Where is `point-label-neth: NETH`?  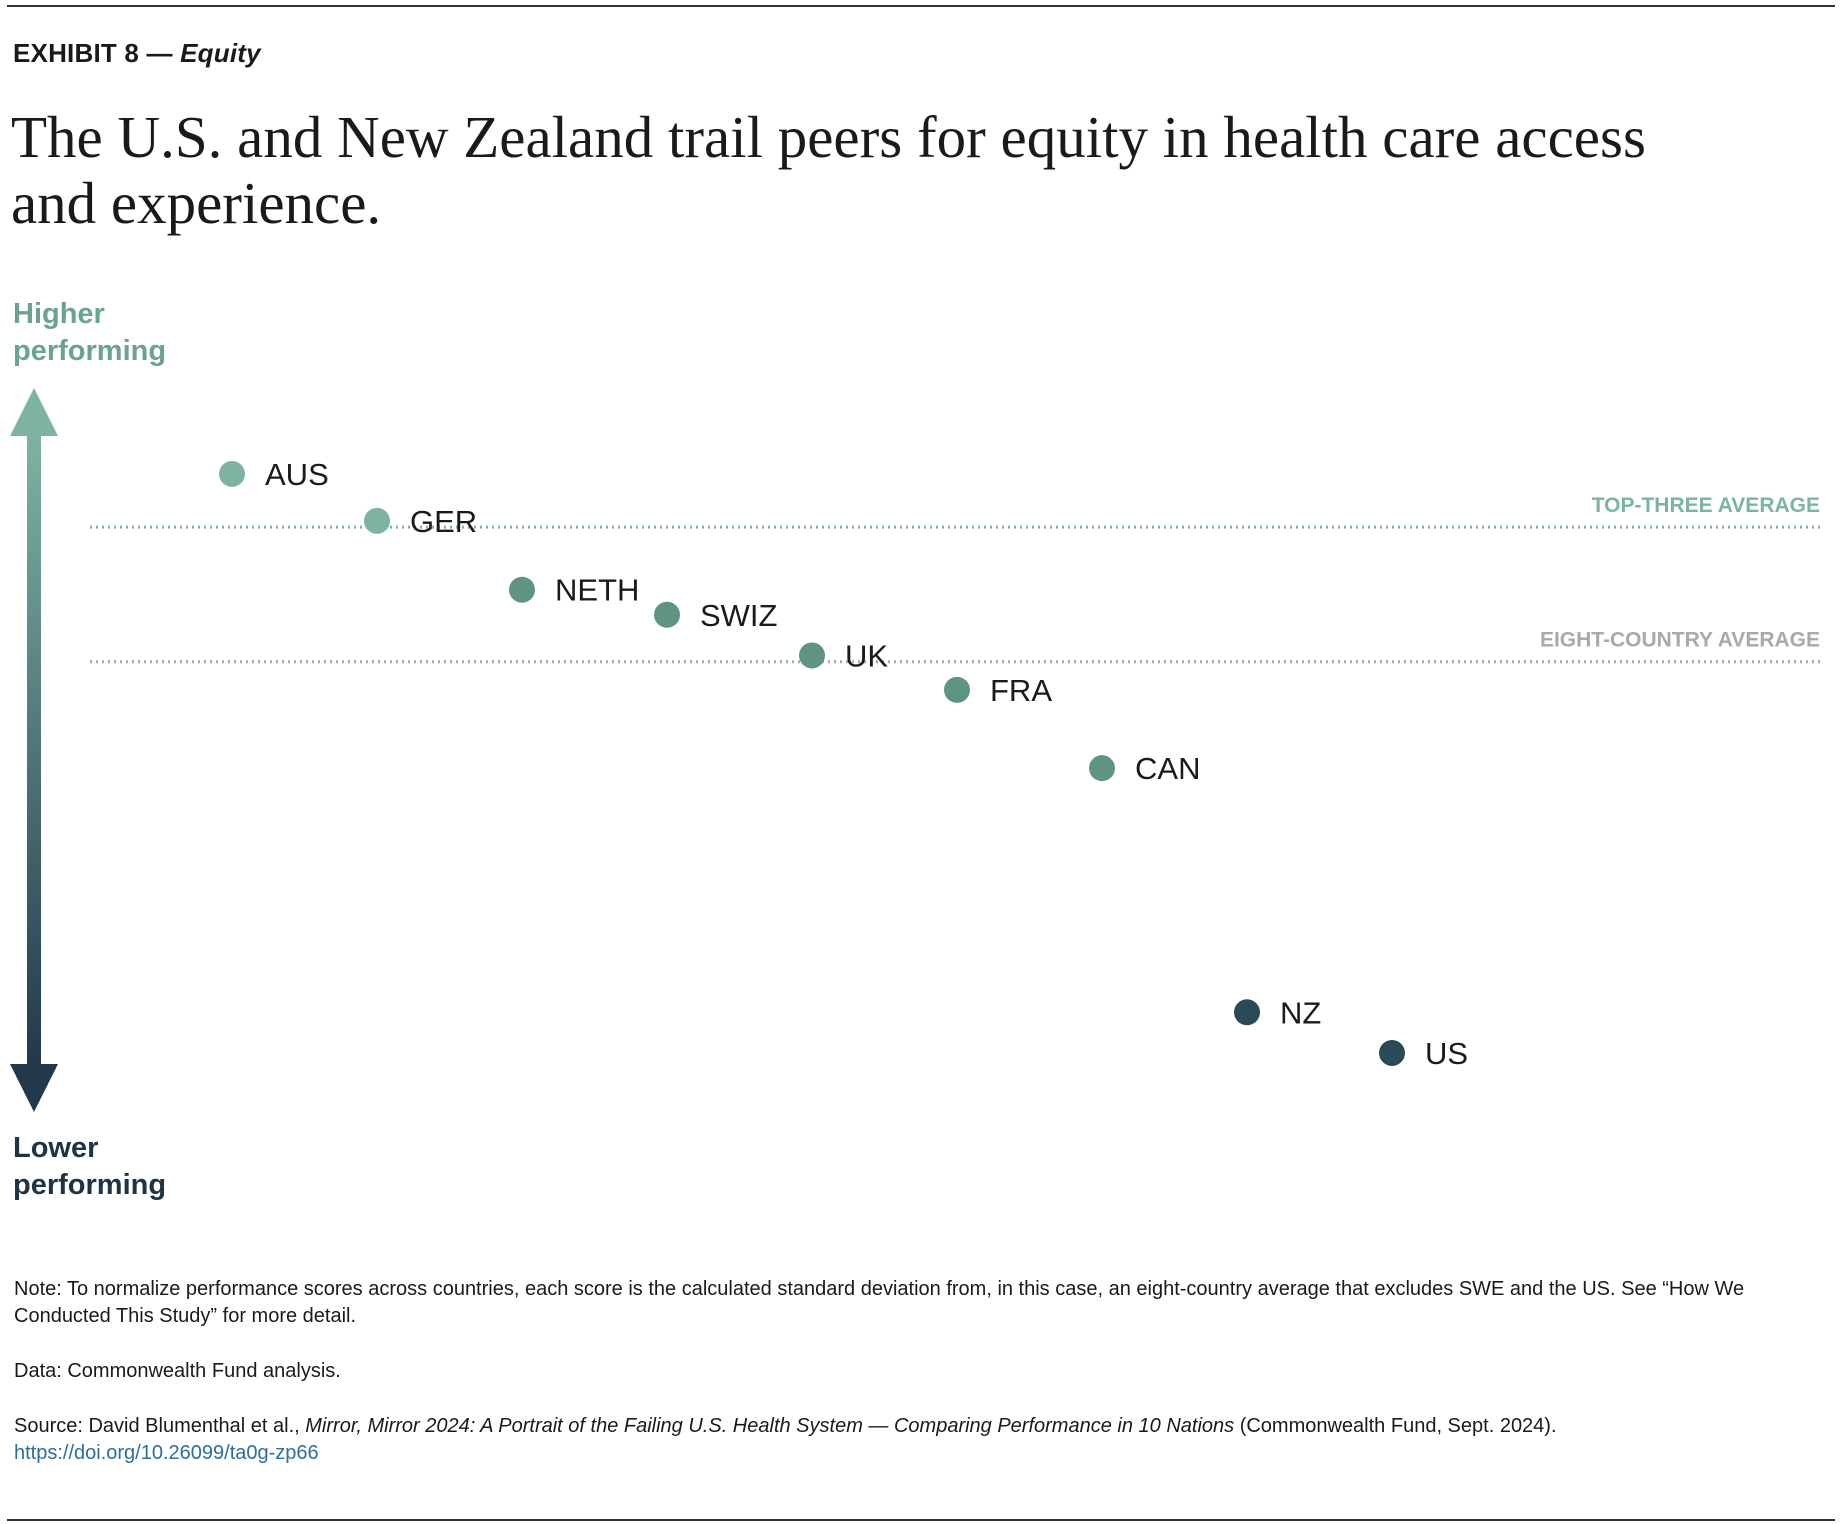 point-label-neth: NETH is located at coordinates (597, 590).